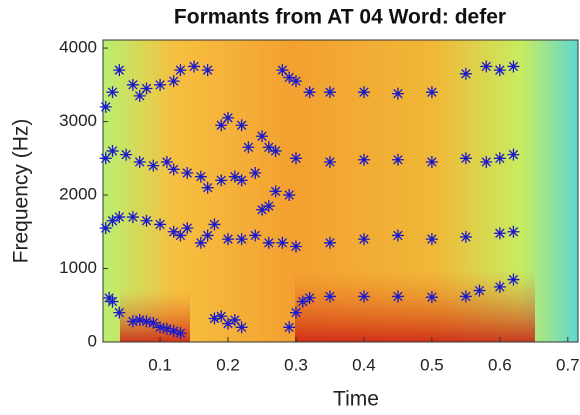  Describe the element at coordinates (500, 364) in the screenshot. I see `x-tick-label: 0.6` at that location.